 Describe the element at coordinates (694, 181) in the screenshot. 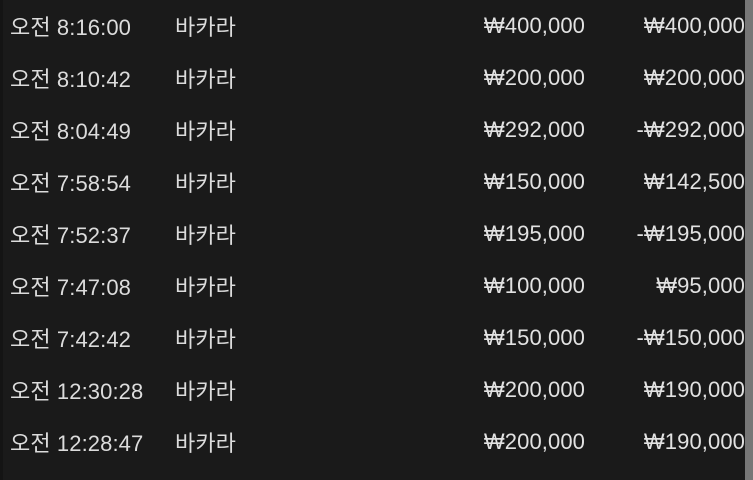

I see `row-result-amount: ₩142,500` at that location.